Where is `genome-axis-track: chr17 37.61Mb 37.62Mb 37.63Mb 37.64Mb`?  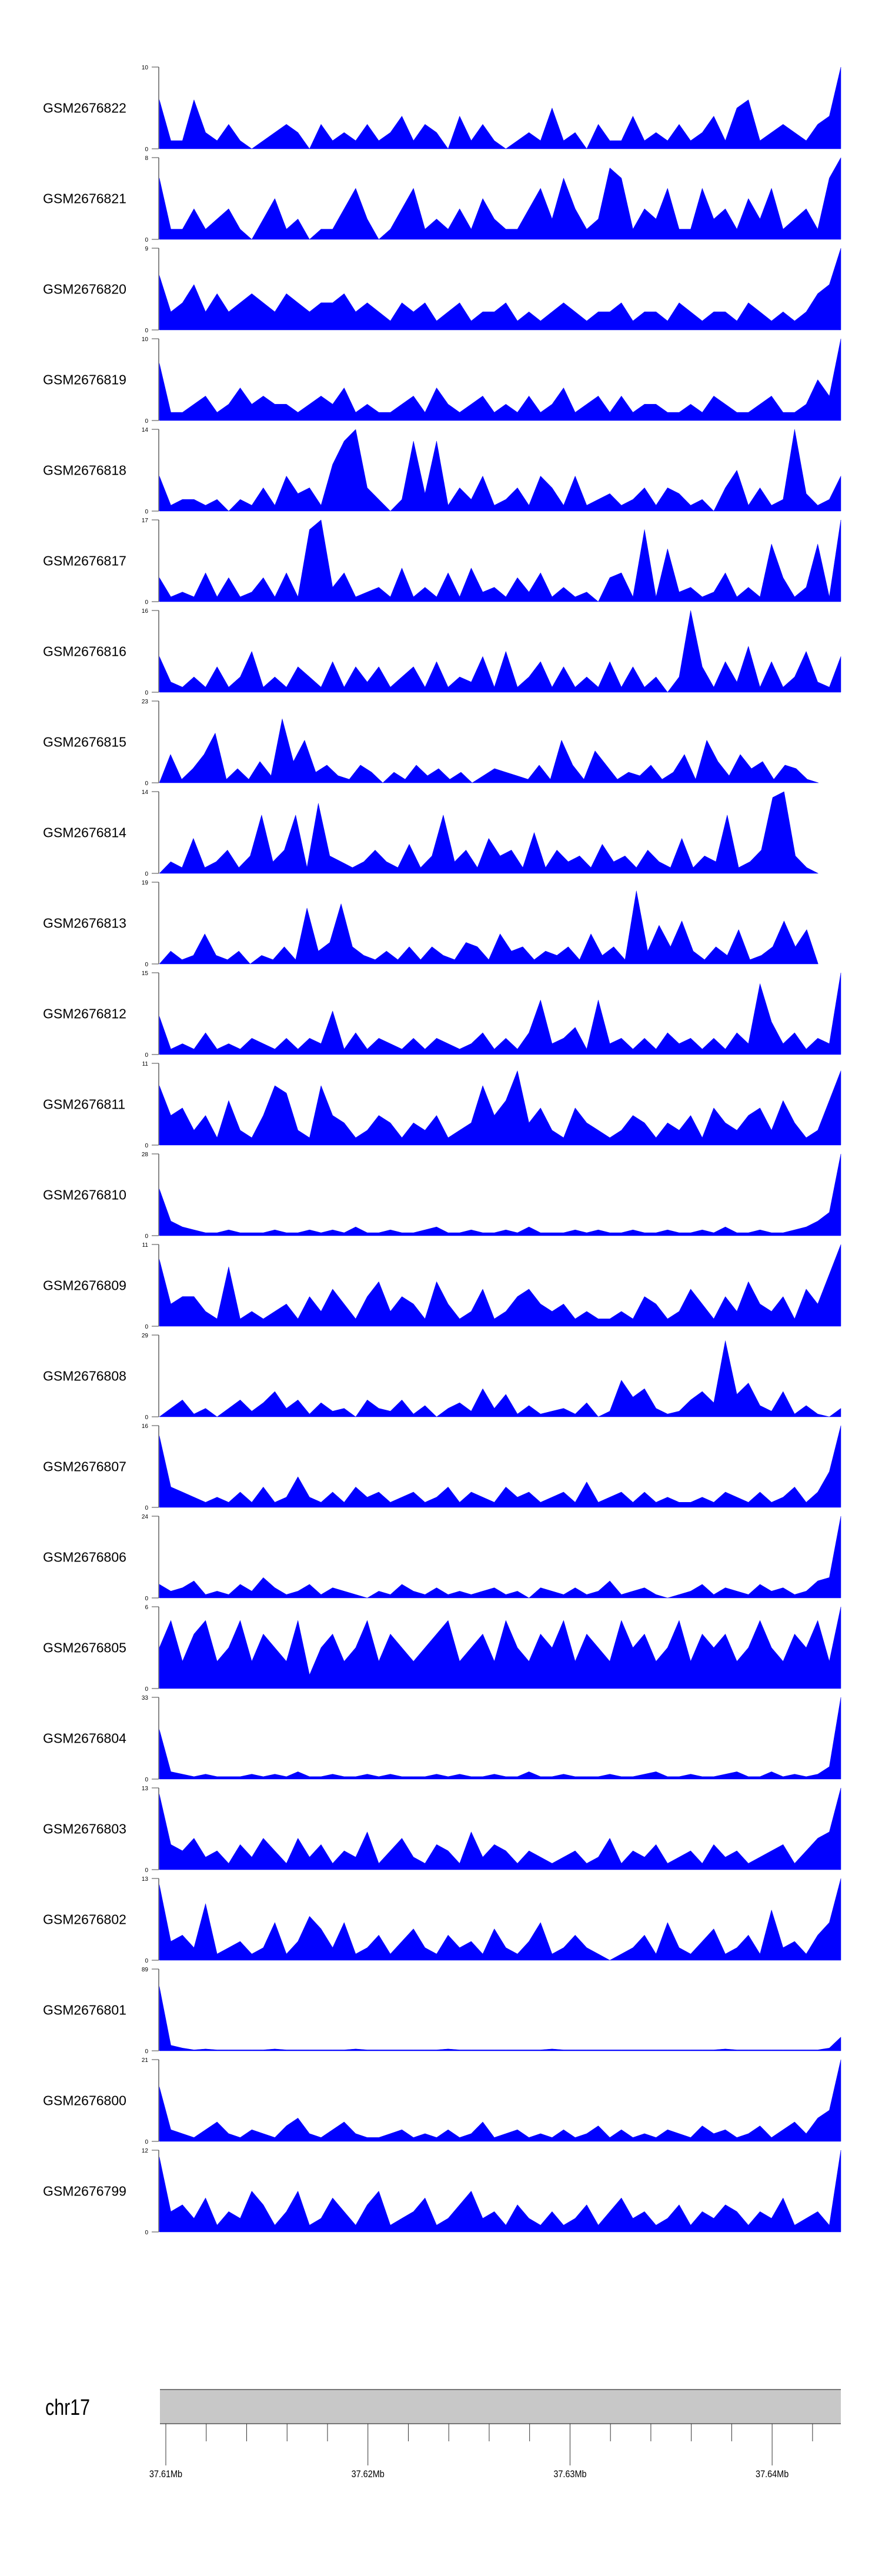
genome-axis-track: chr17 37.61Mb 37.62Mb 37.63Mb 37.64Mb is located at coordinates (443, 2434).